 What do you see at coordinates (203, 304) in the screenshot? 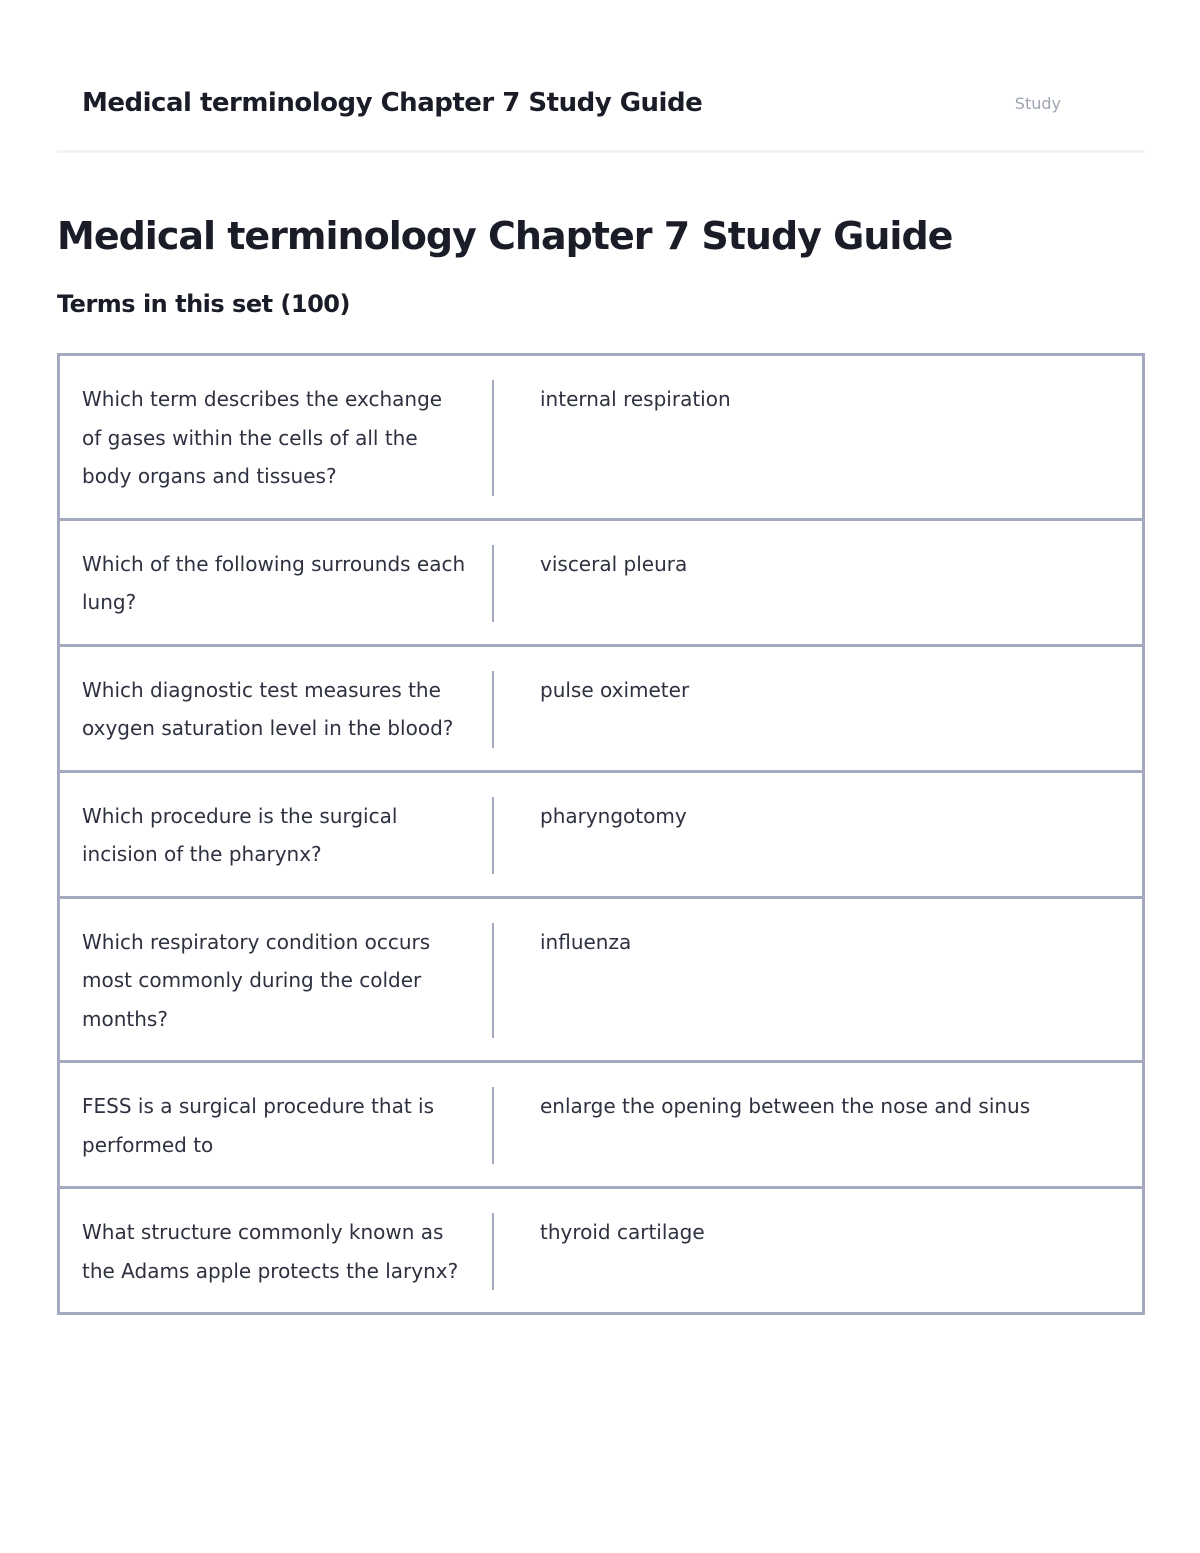
I see `terms-heading: Terms in this set (100)` at bounding box center [203, 304].